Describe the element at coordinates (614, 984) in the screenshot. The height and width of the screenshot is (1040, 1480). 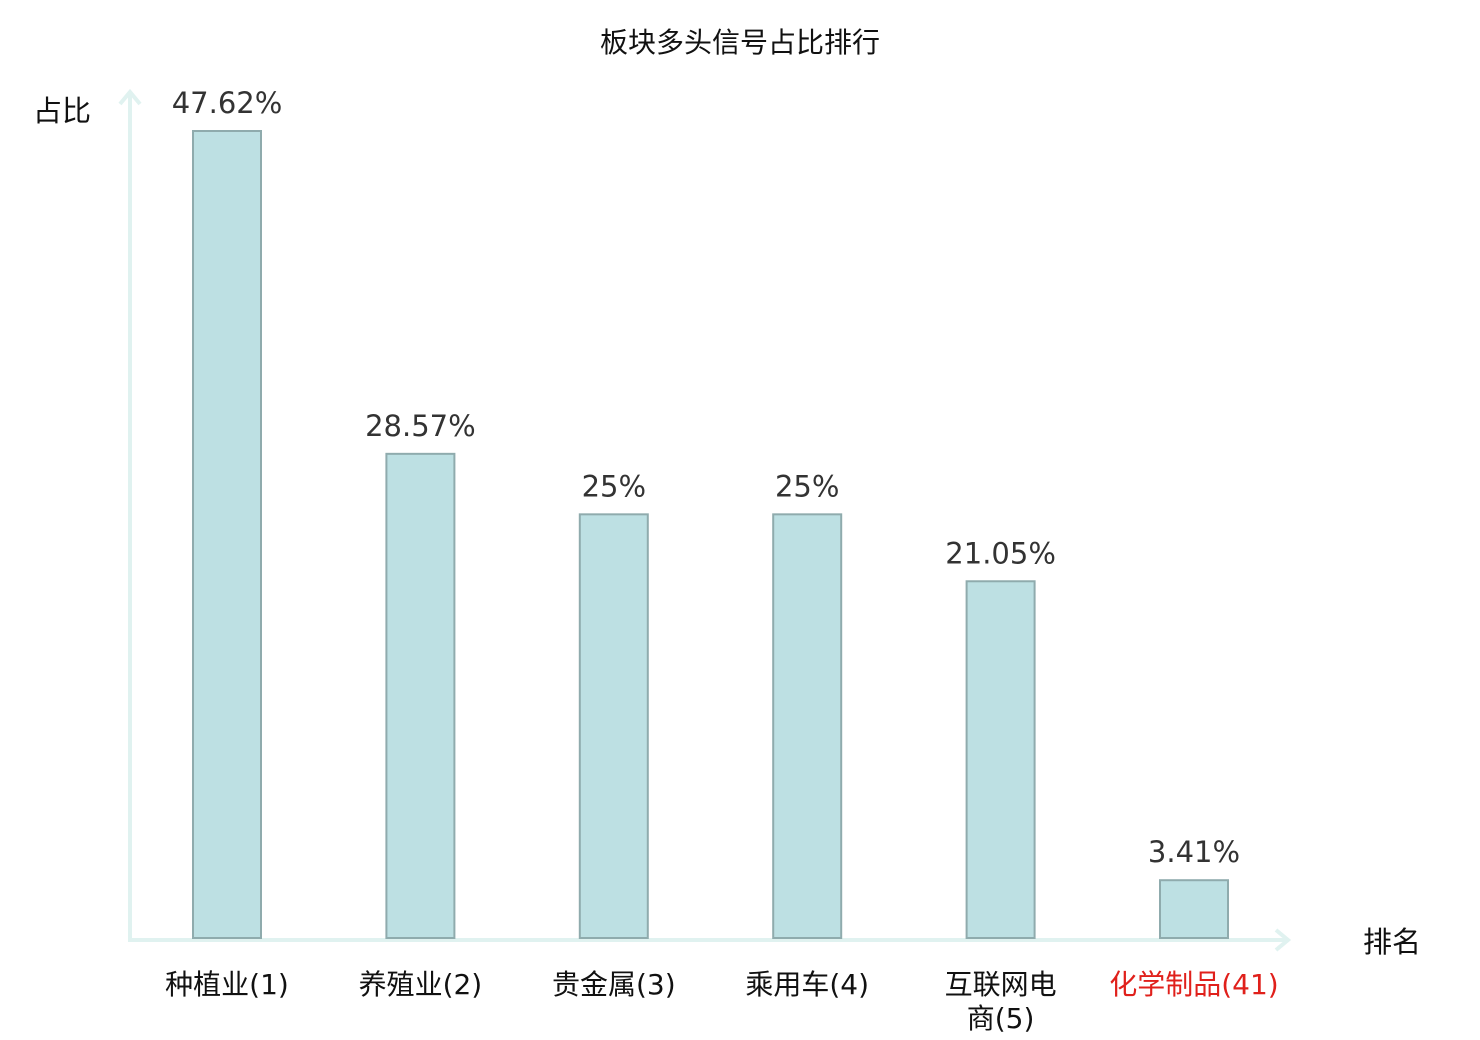
I see `category-label-3: 贵金属(3)` at that location.